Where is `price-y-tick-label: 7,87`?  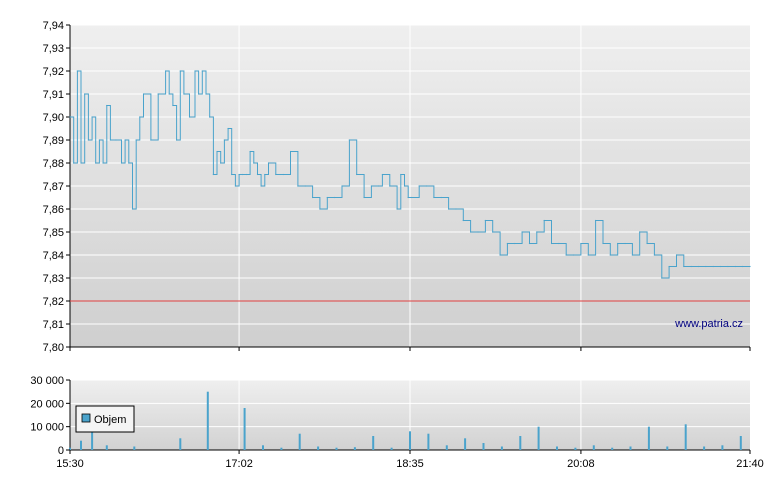
price-y-tick-label: 7,87 is located at coordinates (53, 187).